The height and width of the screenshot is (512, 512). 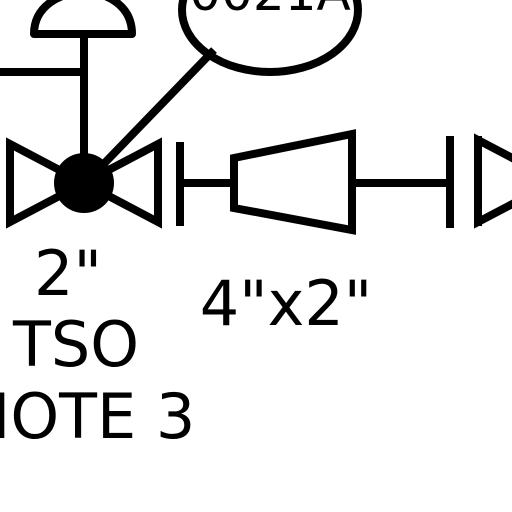 I want to click on valve-actuator-dome, so click(x=83, y=19).